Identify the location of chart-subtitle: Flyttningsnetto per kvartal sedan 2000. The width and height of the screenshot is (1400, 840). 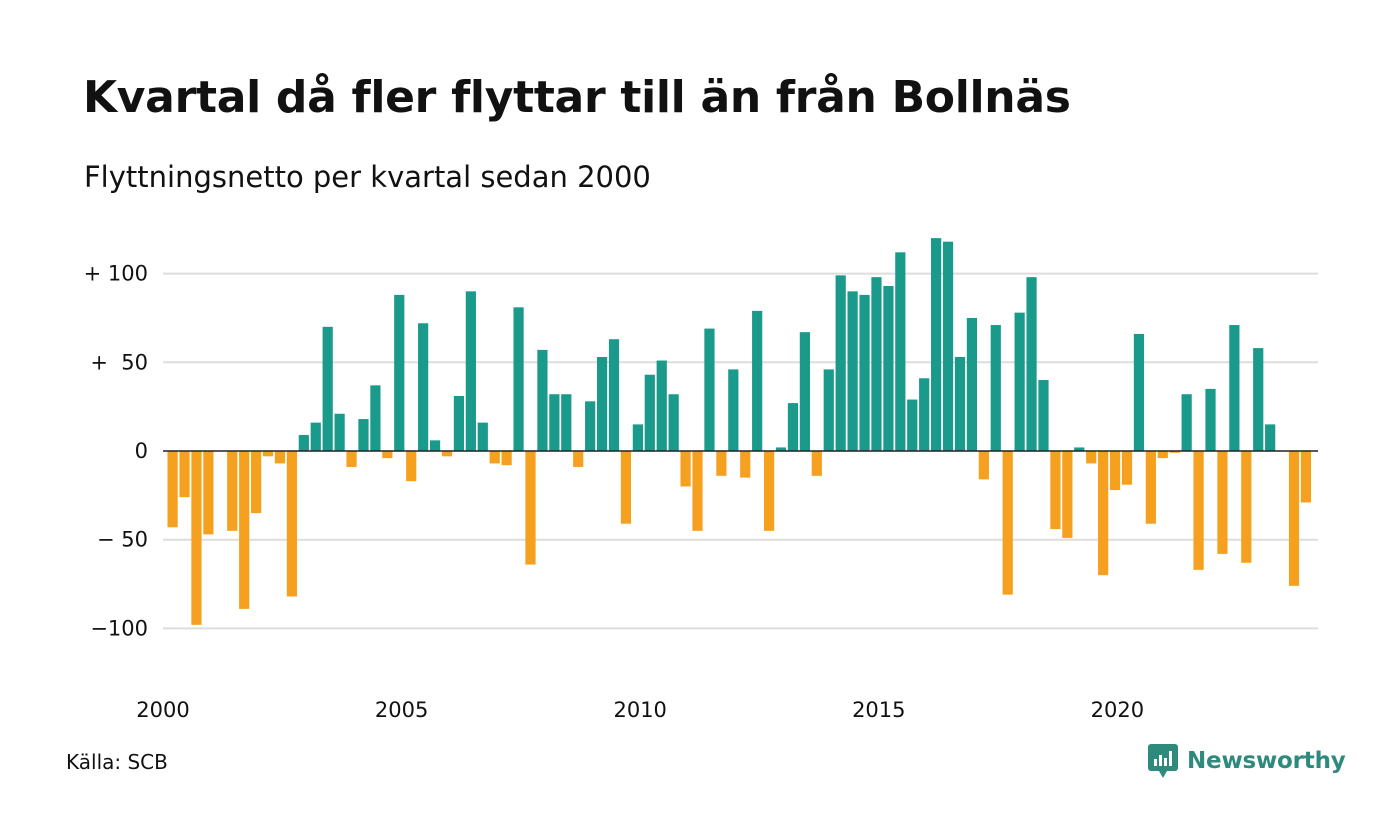
(367, 177).